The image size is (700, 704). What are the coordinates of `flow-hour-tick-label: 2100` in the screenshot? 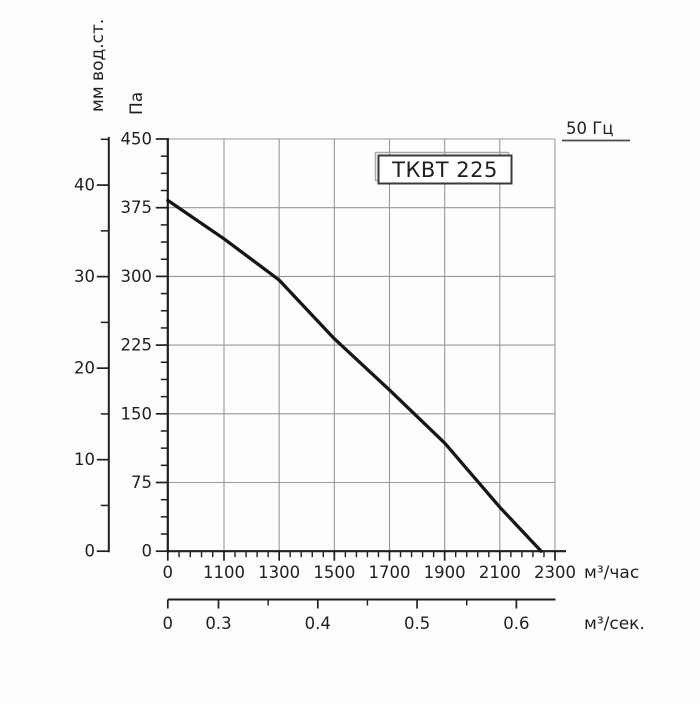 It's located at (500, 572).